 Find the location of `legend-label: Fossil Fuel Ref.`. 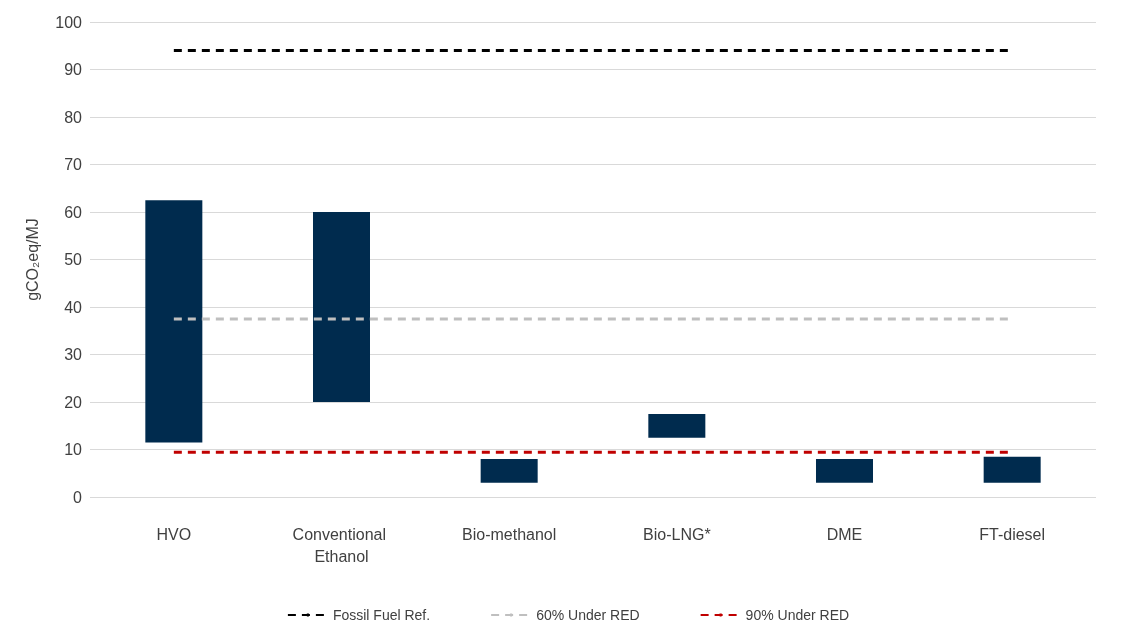

legend-label: Fossil Fuel Ref. is located at coordinates (381, 615).